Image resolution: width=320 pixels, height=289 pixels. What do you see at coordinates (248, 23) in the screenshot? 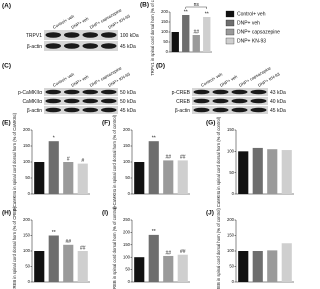
I see `legend-label: DNP+ veh` at bounding box center [248, 23].